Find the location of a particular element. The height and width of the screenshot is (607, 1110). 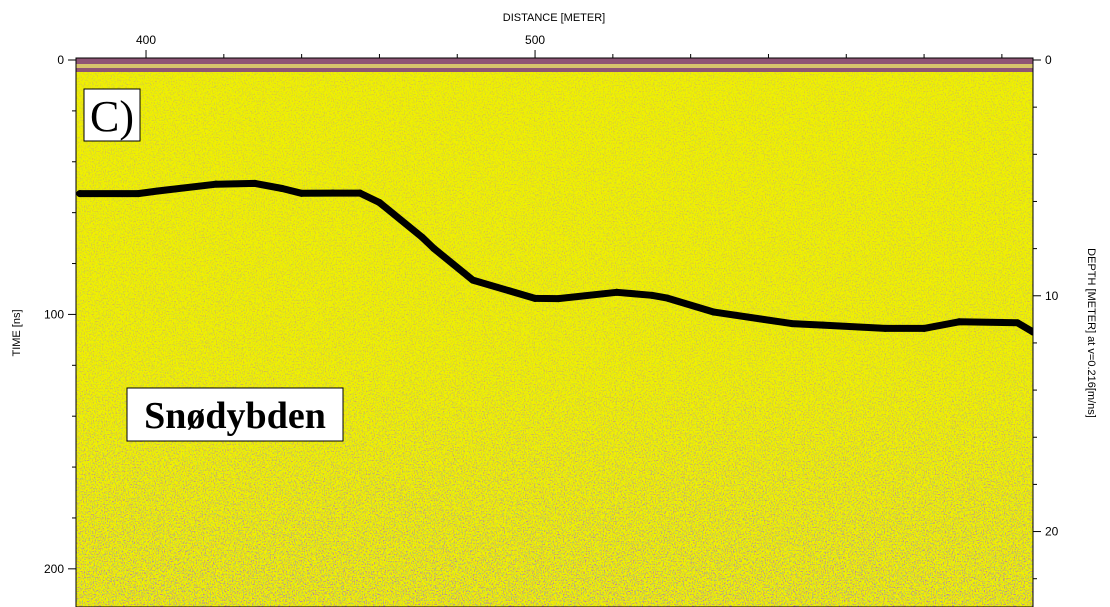

y2-tick-label: 10 is located at coordinates (1052, 296).